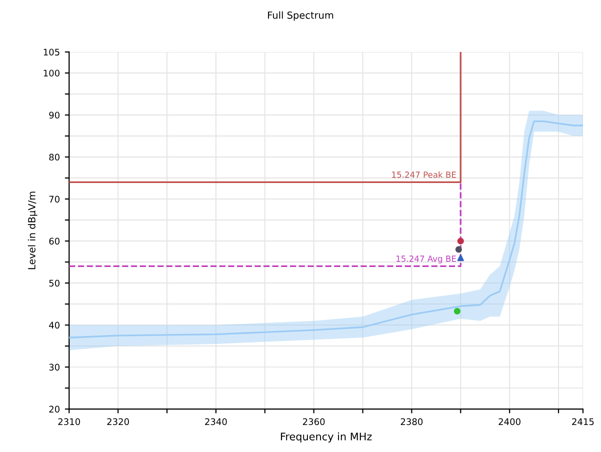 Image resolution: width=601 pixels, height=452 pixels. What do you see at coordinates (33, 231) in the screenshot?
I see `y-axis-title: Level in dBµV/m` at bounding box center [33, 231].